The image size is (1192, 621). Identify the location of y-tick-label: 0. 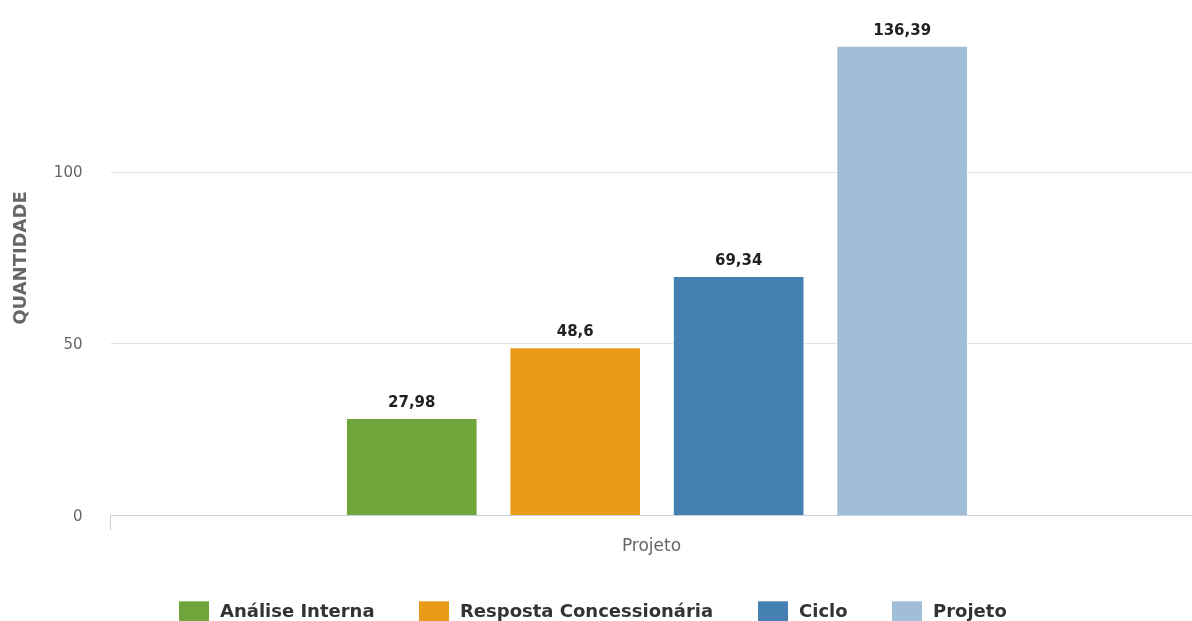
(77, 515).